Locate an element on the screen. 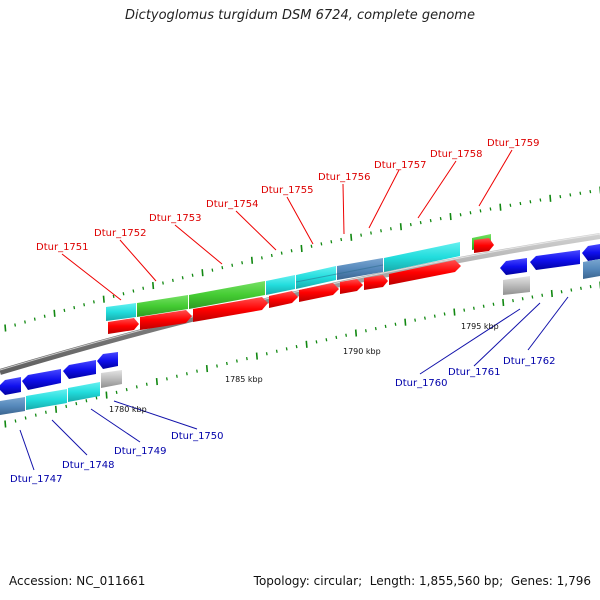 Image resolution: width=600 pixels, height=600 pixels. gene-label: Dtur_1747 is located at coordinates (36, 479).